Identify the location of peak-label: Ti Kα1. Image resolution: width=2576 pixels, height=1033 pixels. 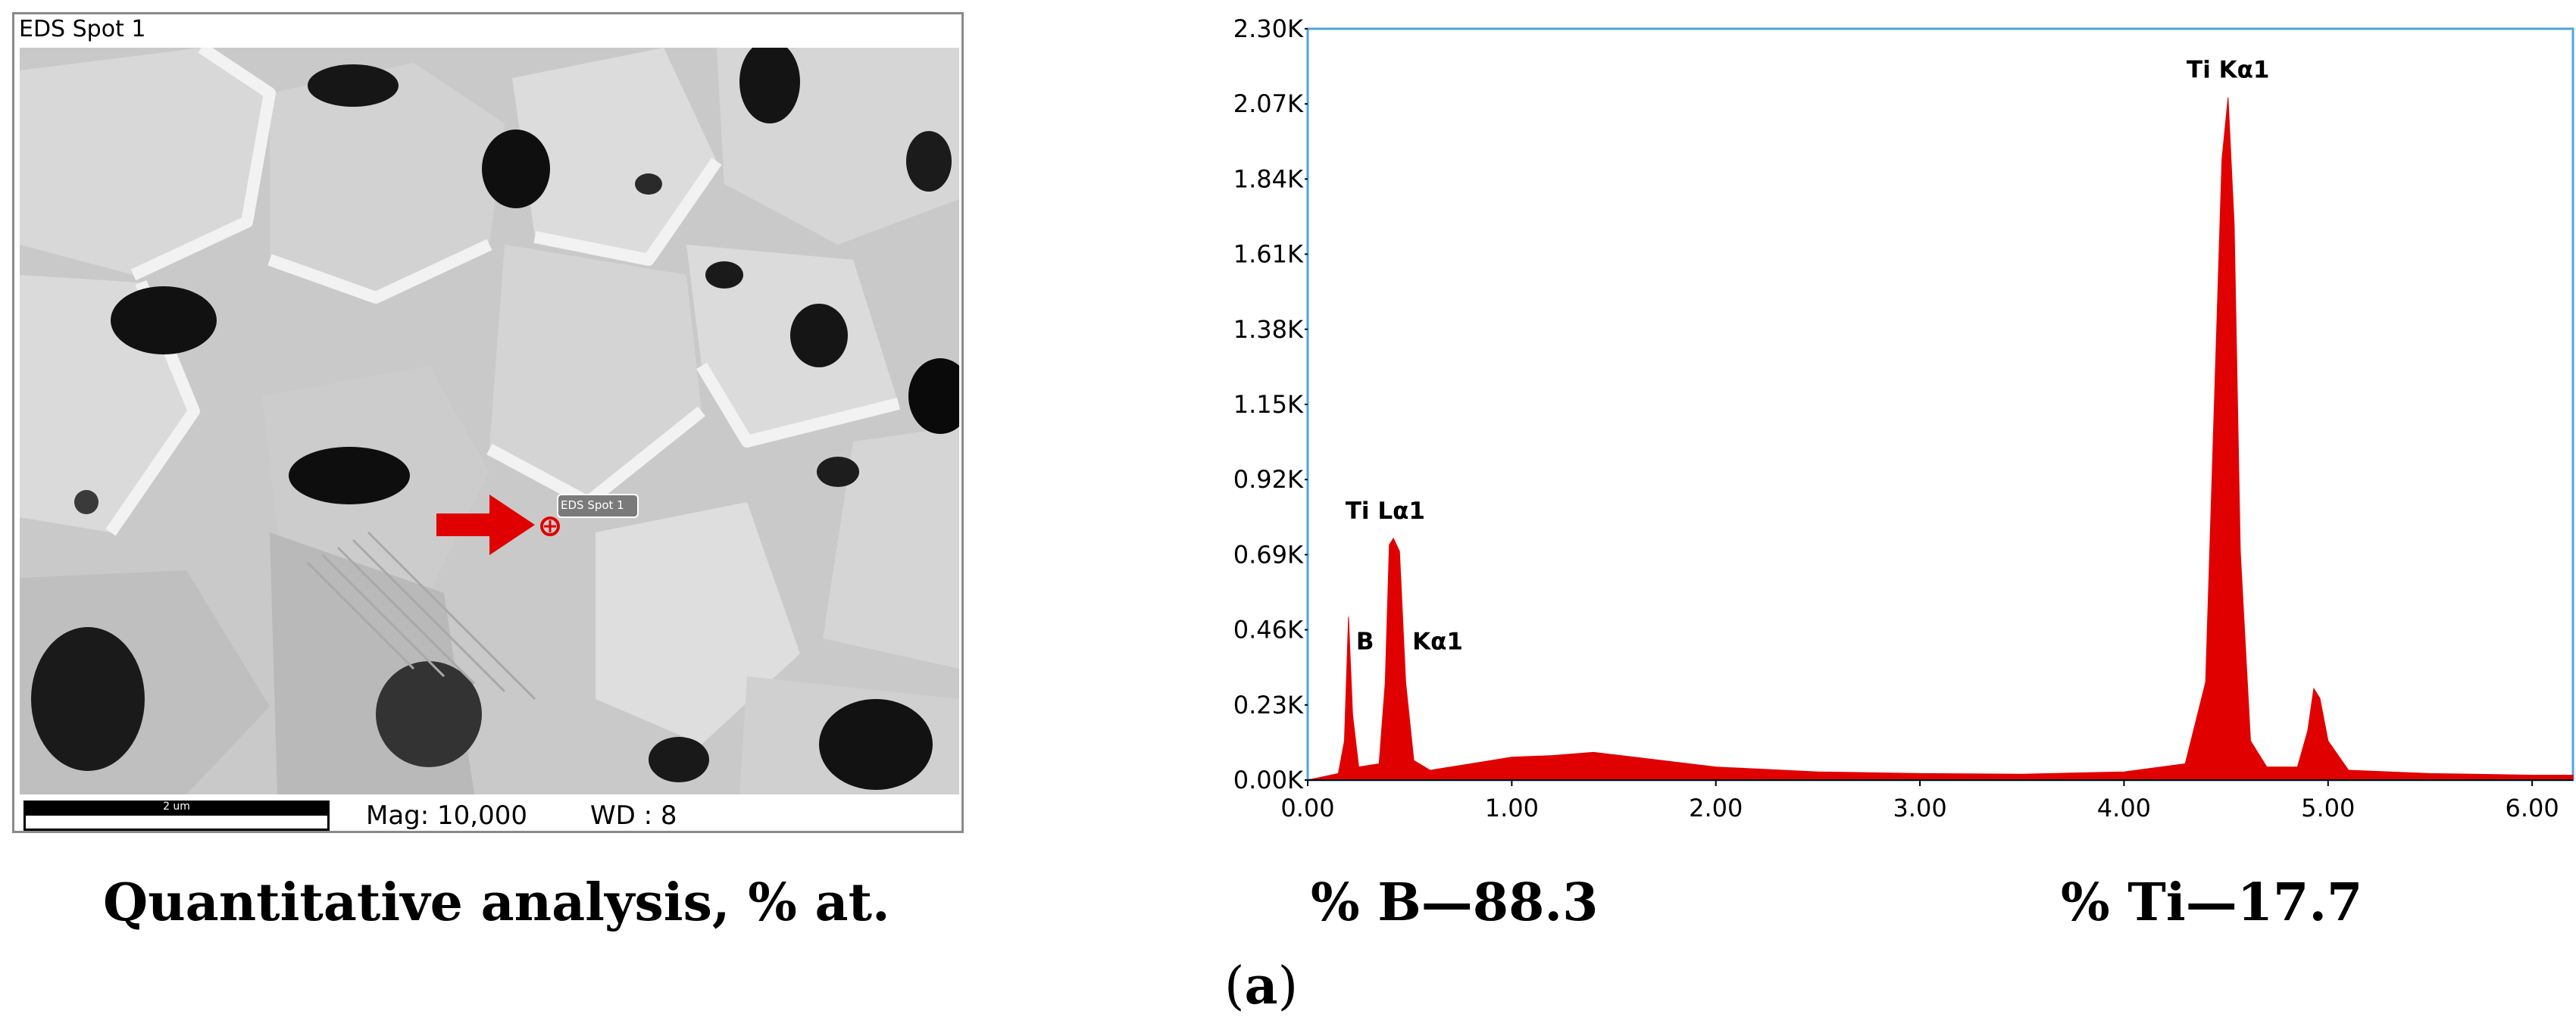
(2228, 70).